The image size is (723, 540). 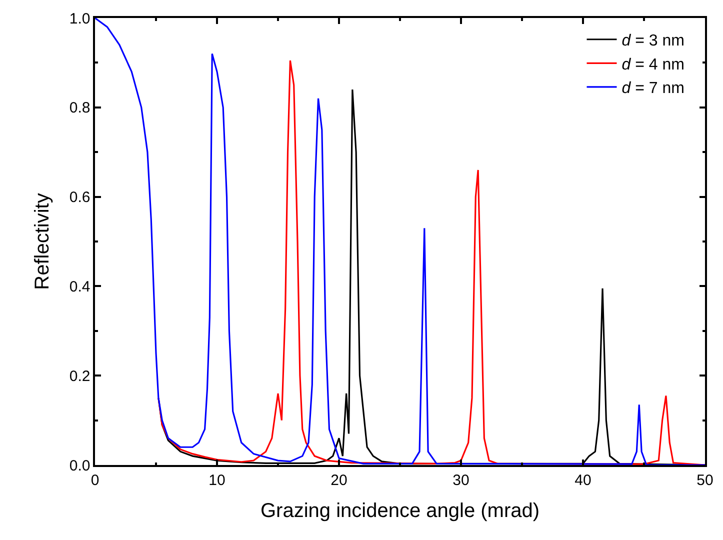 What do you see at coordinates (42, 241) in the screenshot?
I see `y-axis-title: Reflectivity` at bounding box center [42, 241].